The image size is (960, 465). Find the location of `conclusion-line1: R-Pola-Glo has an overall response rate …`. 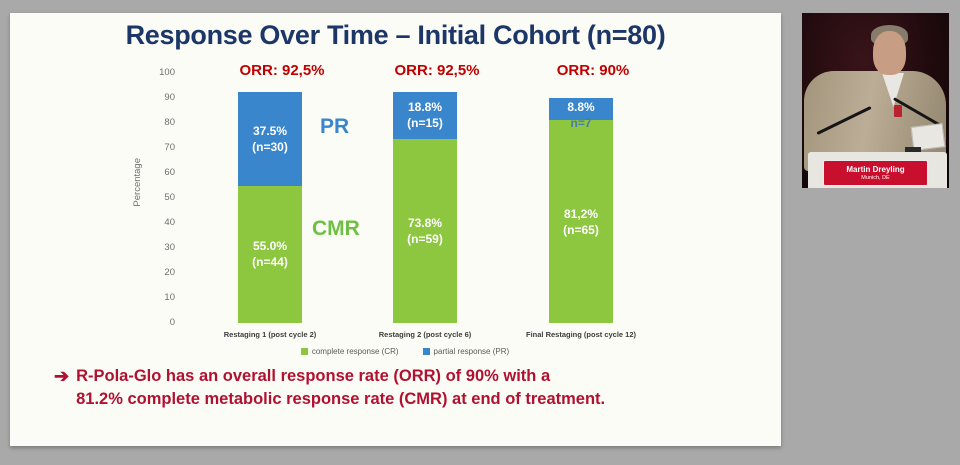

conclusion-line1: R-Pola-Glo has an overall response rate … is located at coordinates (313, 376).